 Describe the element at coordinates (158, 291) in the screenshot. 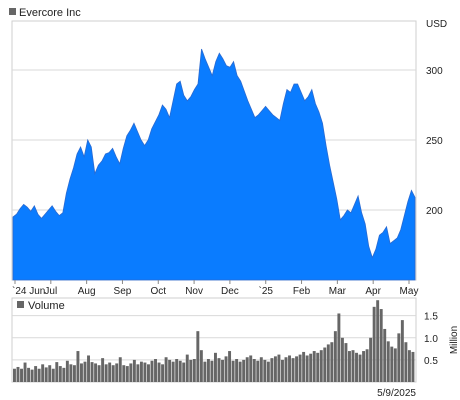

I see `x-axis-label: Oct` at that location.